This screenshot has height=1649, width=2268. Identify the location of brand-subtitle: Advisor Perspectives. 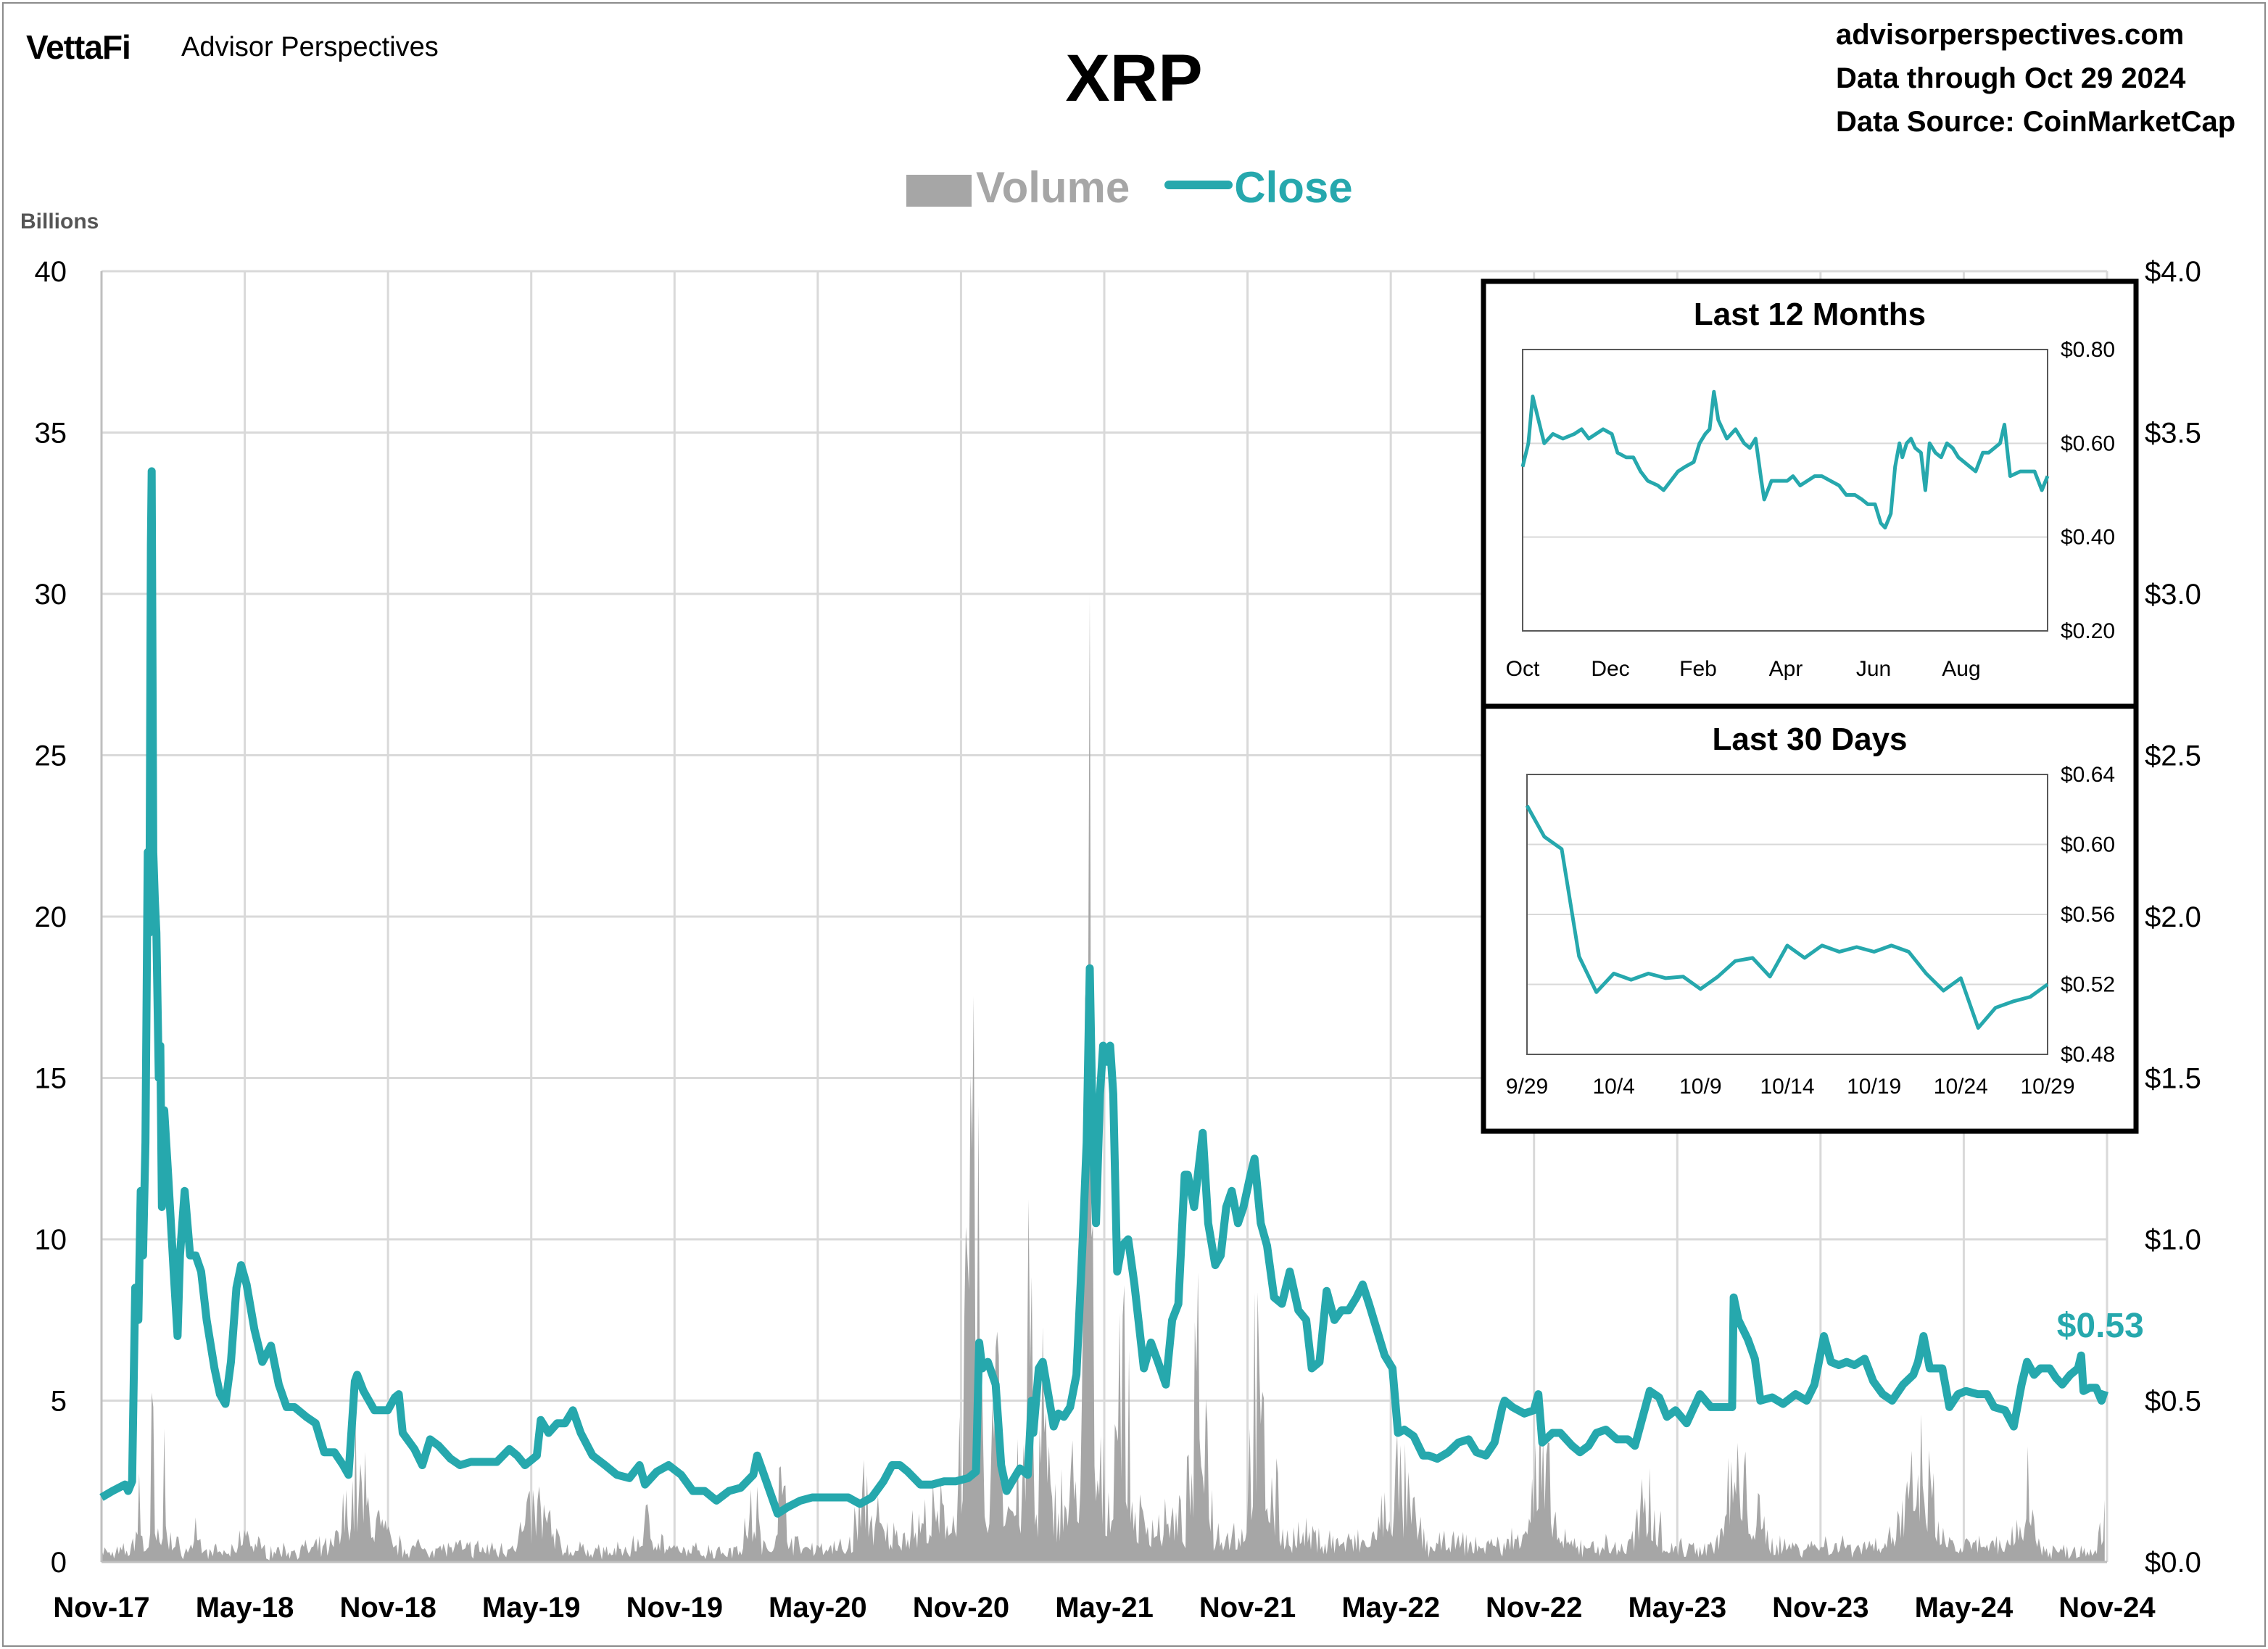
(310, 47).